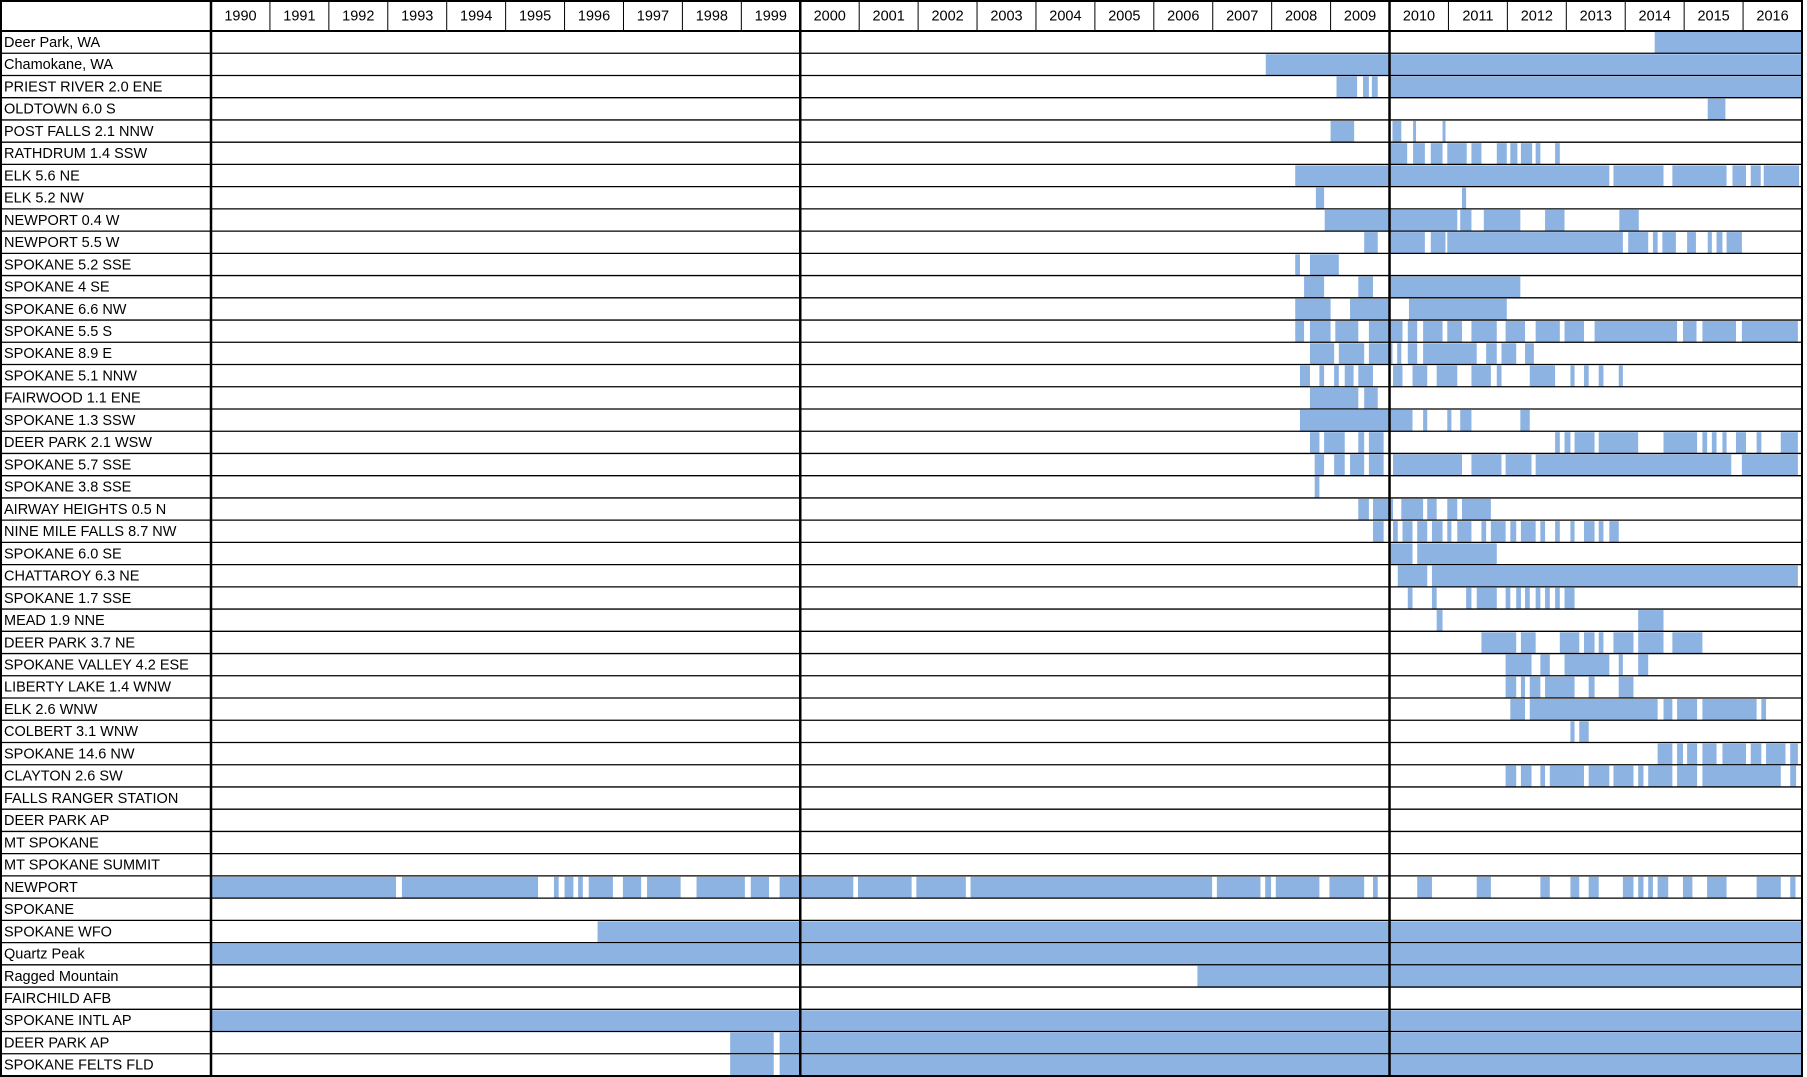 The image size is (1807, 1077). What do you see at coordinates (63, 777) in the screenshot?
I see `station-label: CLAYTON 2.6 SW` at bounding box center [63, 777].